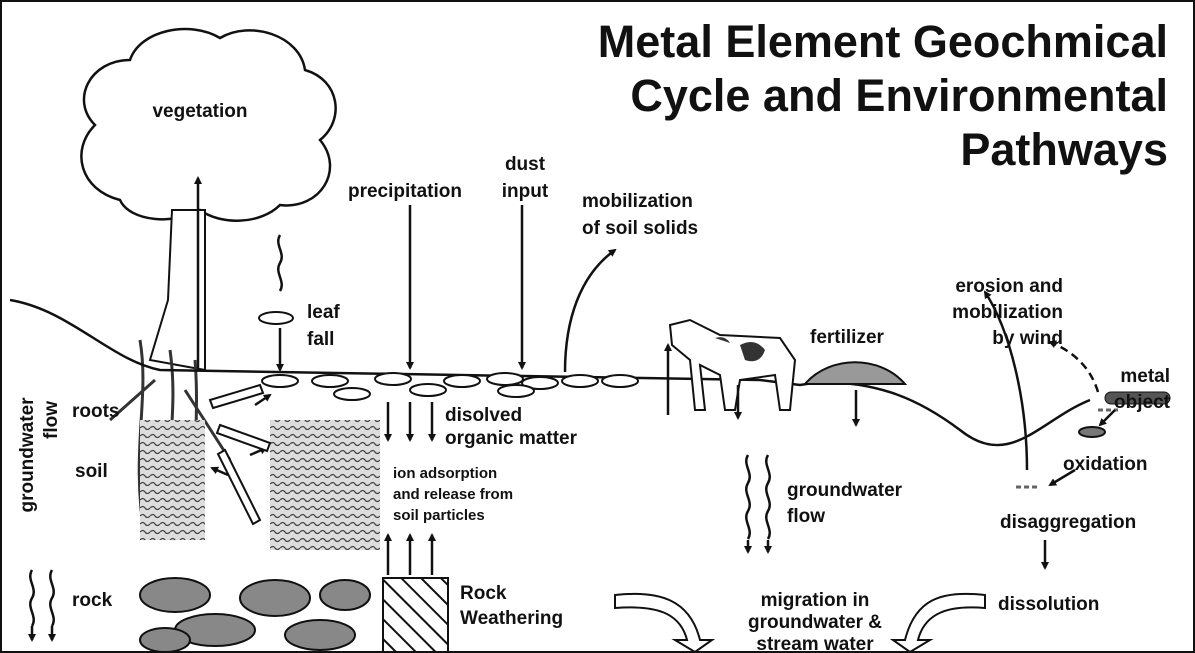 This screenshot has width=1195, height=653. What do you see at coordinates (1142, 402) in the screenshot?
I see `label: object` at bounding box center [1142, 402].